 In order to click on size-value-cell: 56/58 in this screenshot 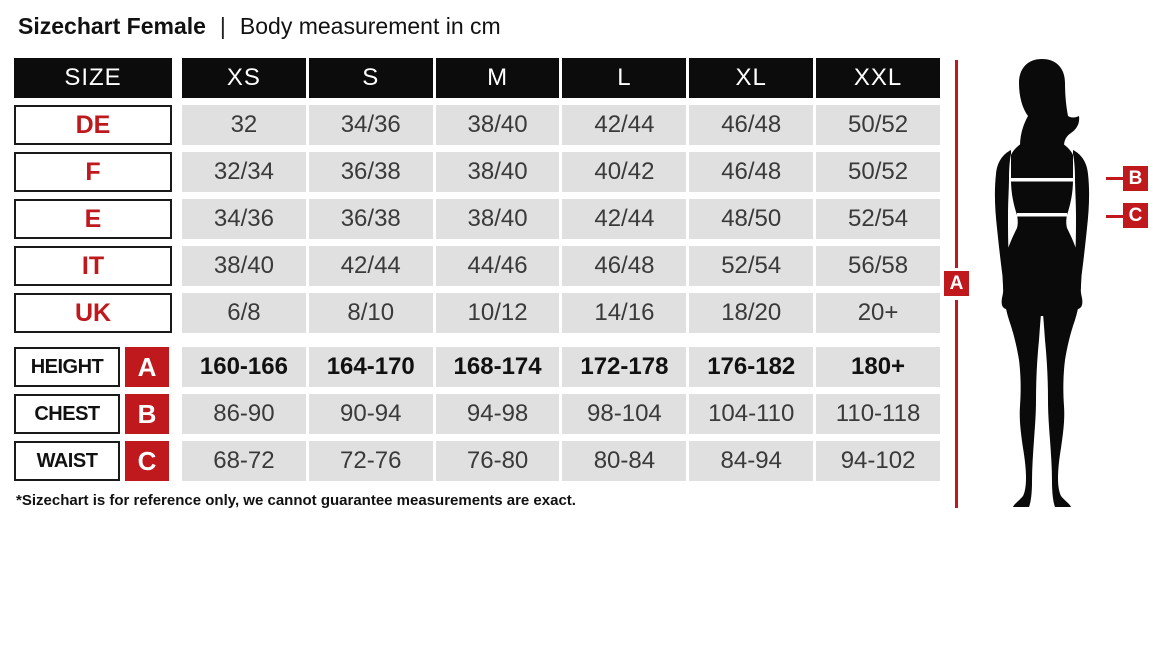, I will do `click(878, 266)`.